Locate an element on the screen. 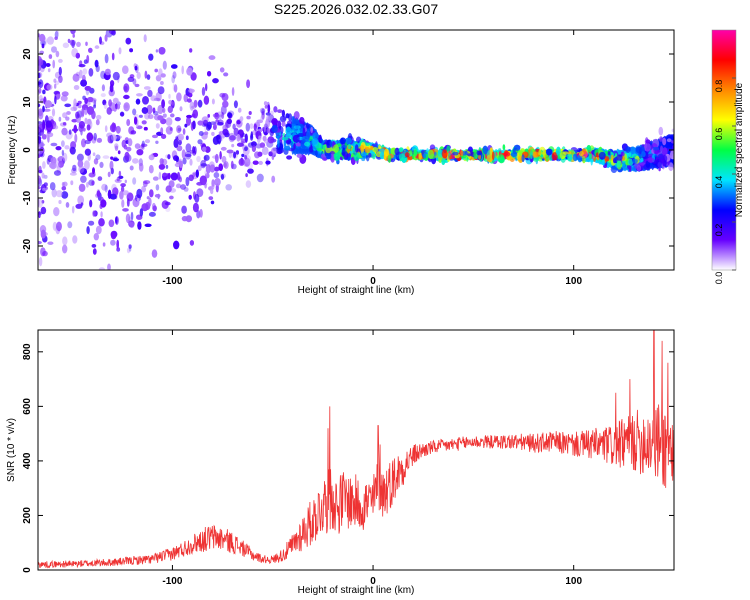  y-tick-label: 200 is located at coordinates (27, 515).